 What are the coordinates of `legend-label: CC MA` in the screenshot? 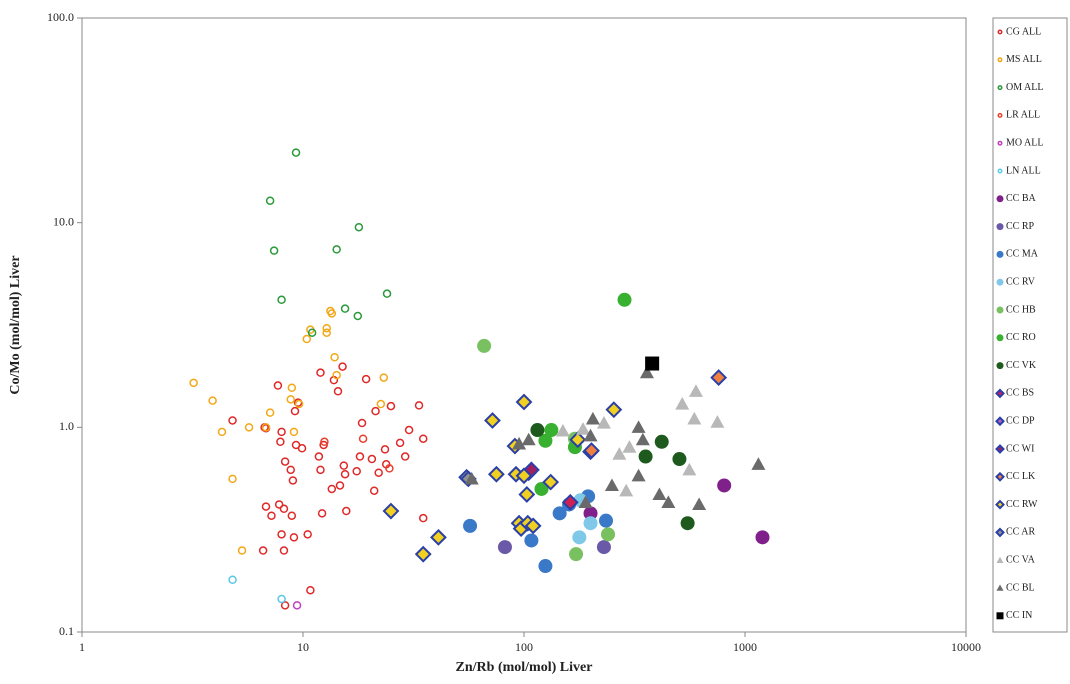 It's located at (1022, 254).